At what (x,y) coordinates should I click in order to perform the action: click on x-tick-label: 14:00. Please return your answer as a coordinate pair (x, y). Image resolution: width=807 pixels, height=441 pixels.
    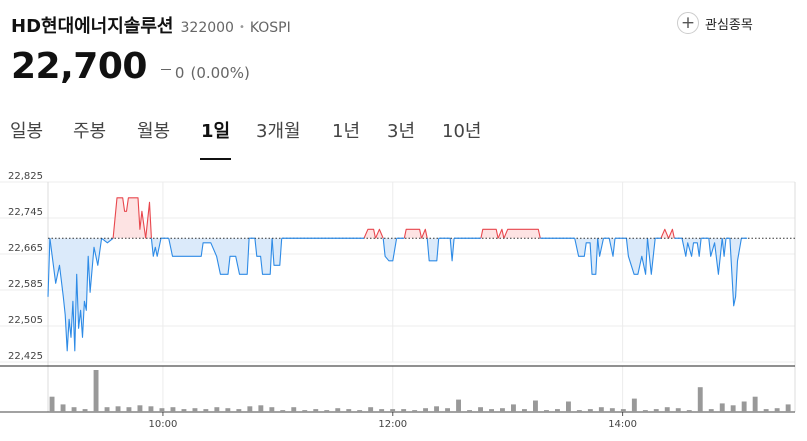
    Looking at the image, I should click on (622, 424).